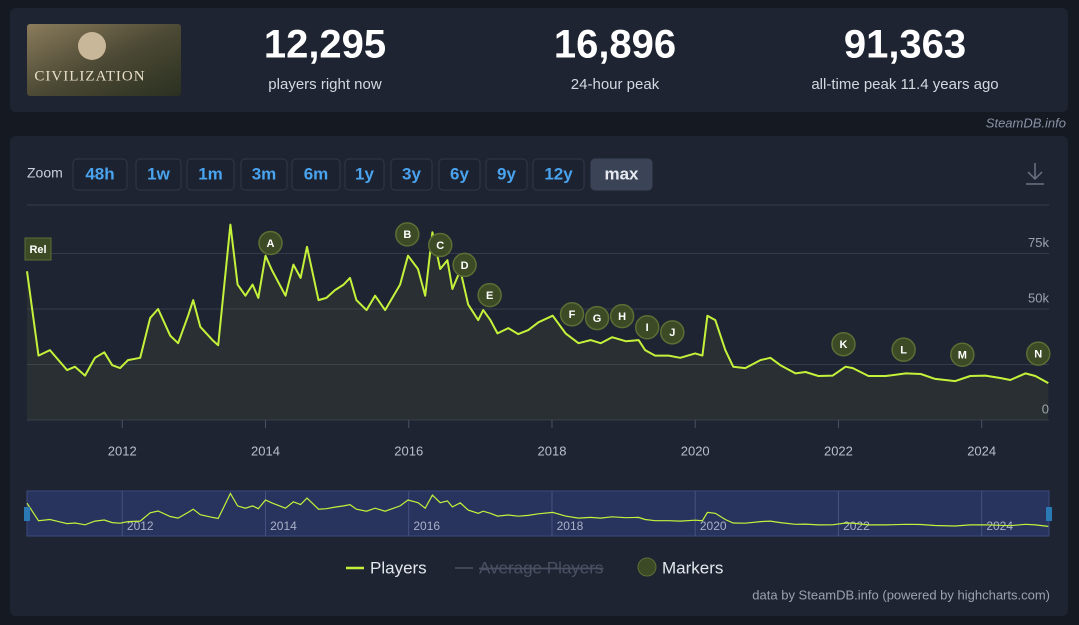 The width and height of the screenshot is (1079, 625). Describe the element at coordinates (904, 84) in the screenshot. I see `stat-label: all-time peak 11.4 years ago` at that location.